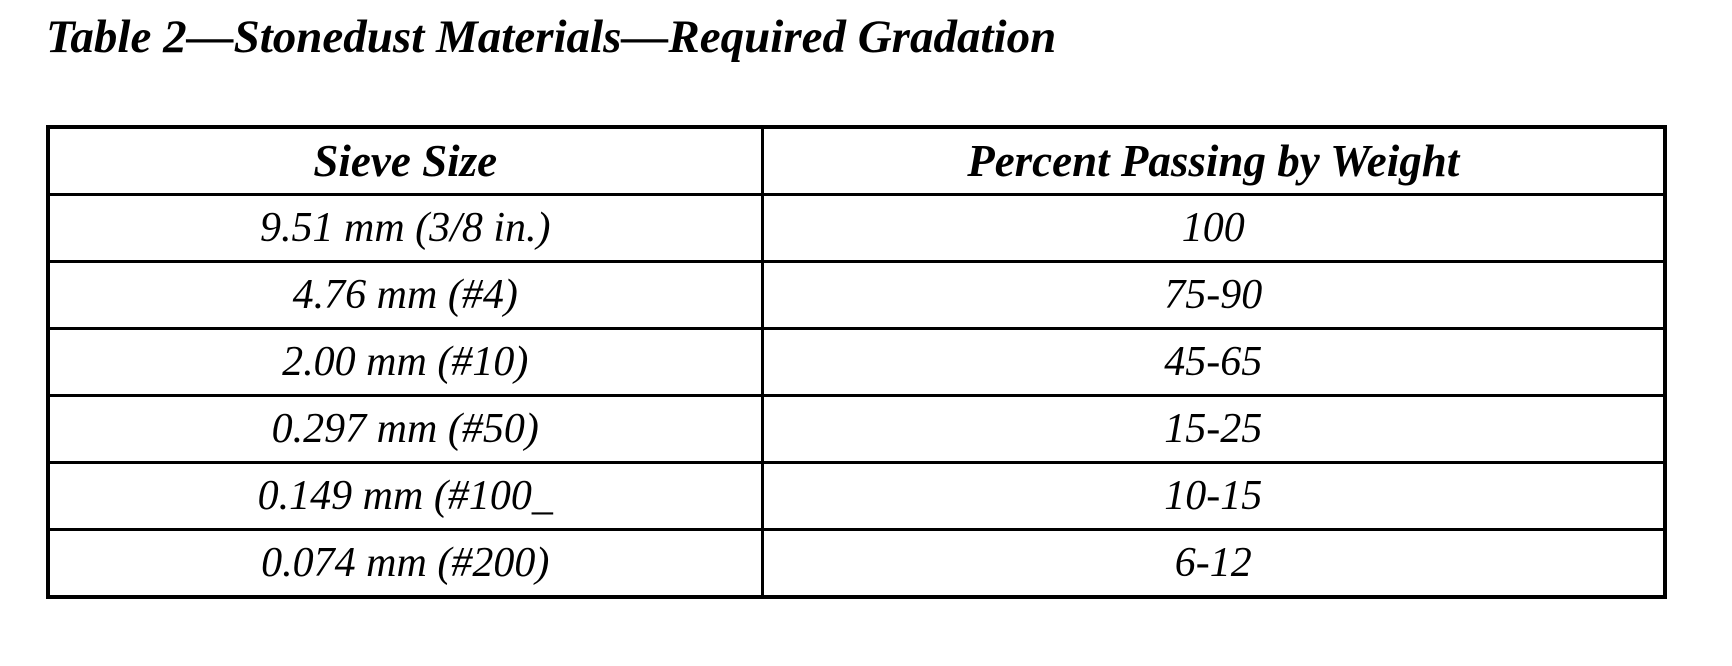 Image resolution: width=1732 pixels, height=666 pixels. What do you see at coordinates (1213, 295) in the screenshot?
I see `cell-percent-passing: 75-90` at bounding box center [1213, 295].